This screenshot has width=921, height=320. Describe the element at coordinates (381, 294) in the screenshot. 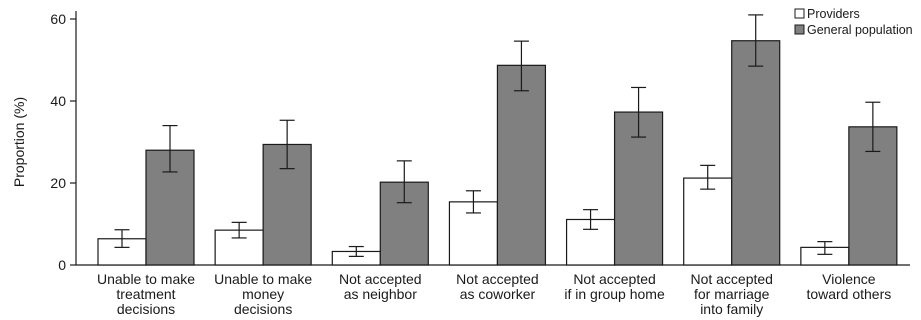

I see `category-label-line: as neighbor` at that location.